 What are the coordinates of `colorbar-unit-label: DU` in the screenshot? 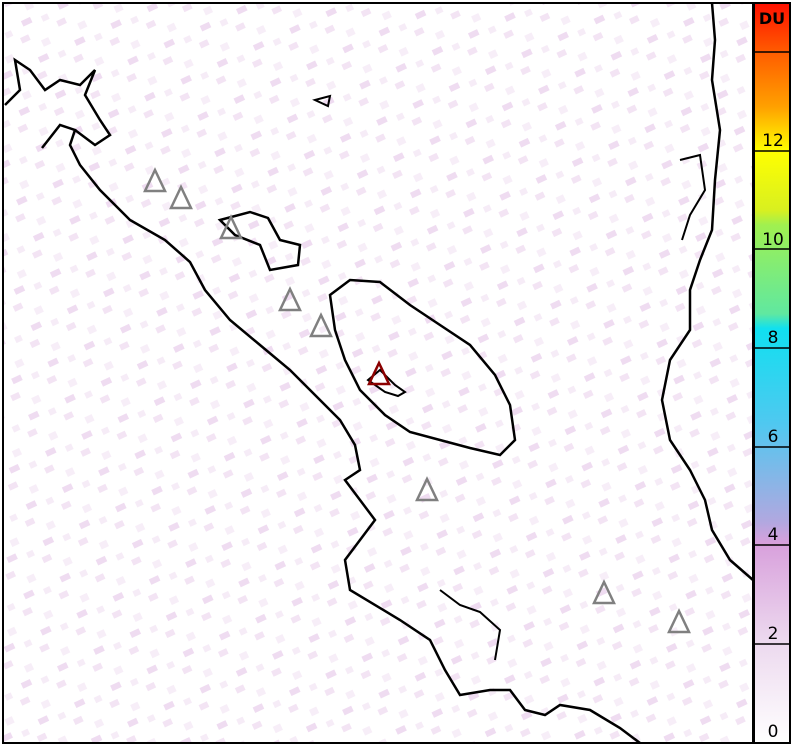 It's located at (772, 18).